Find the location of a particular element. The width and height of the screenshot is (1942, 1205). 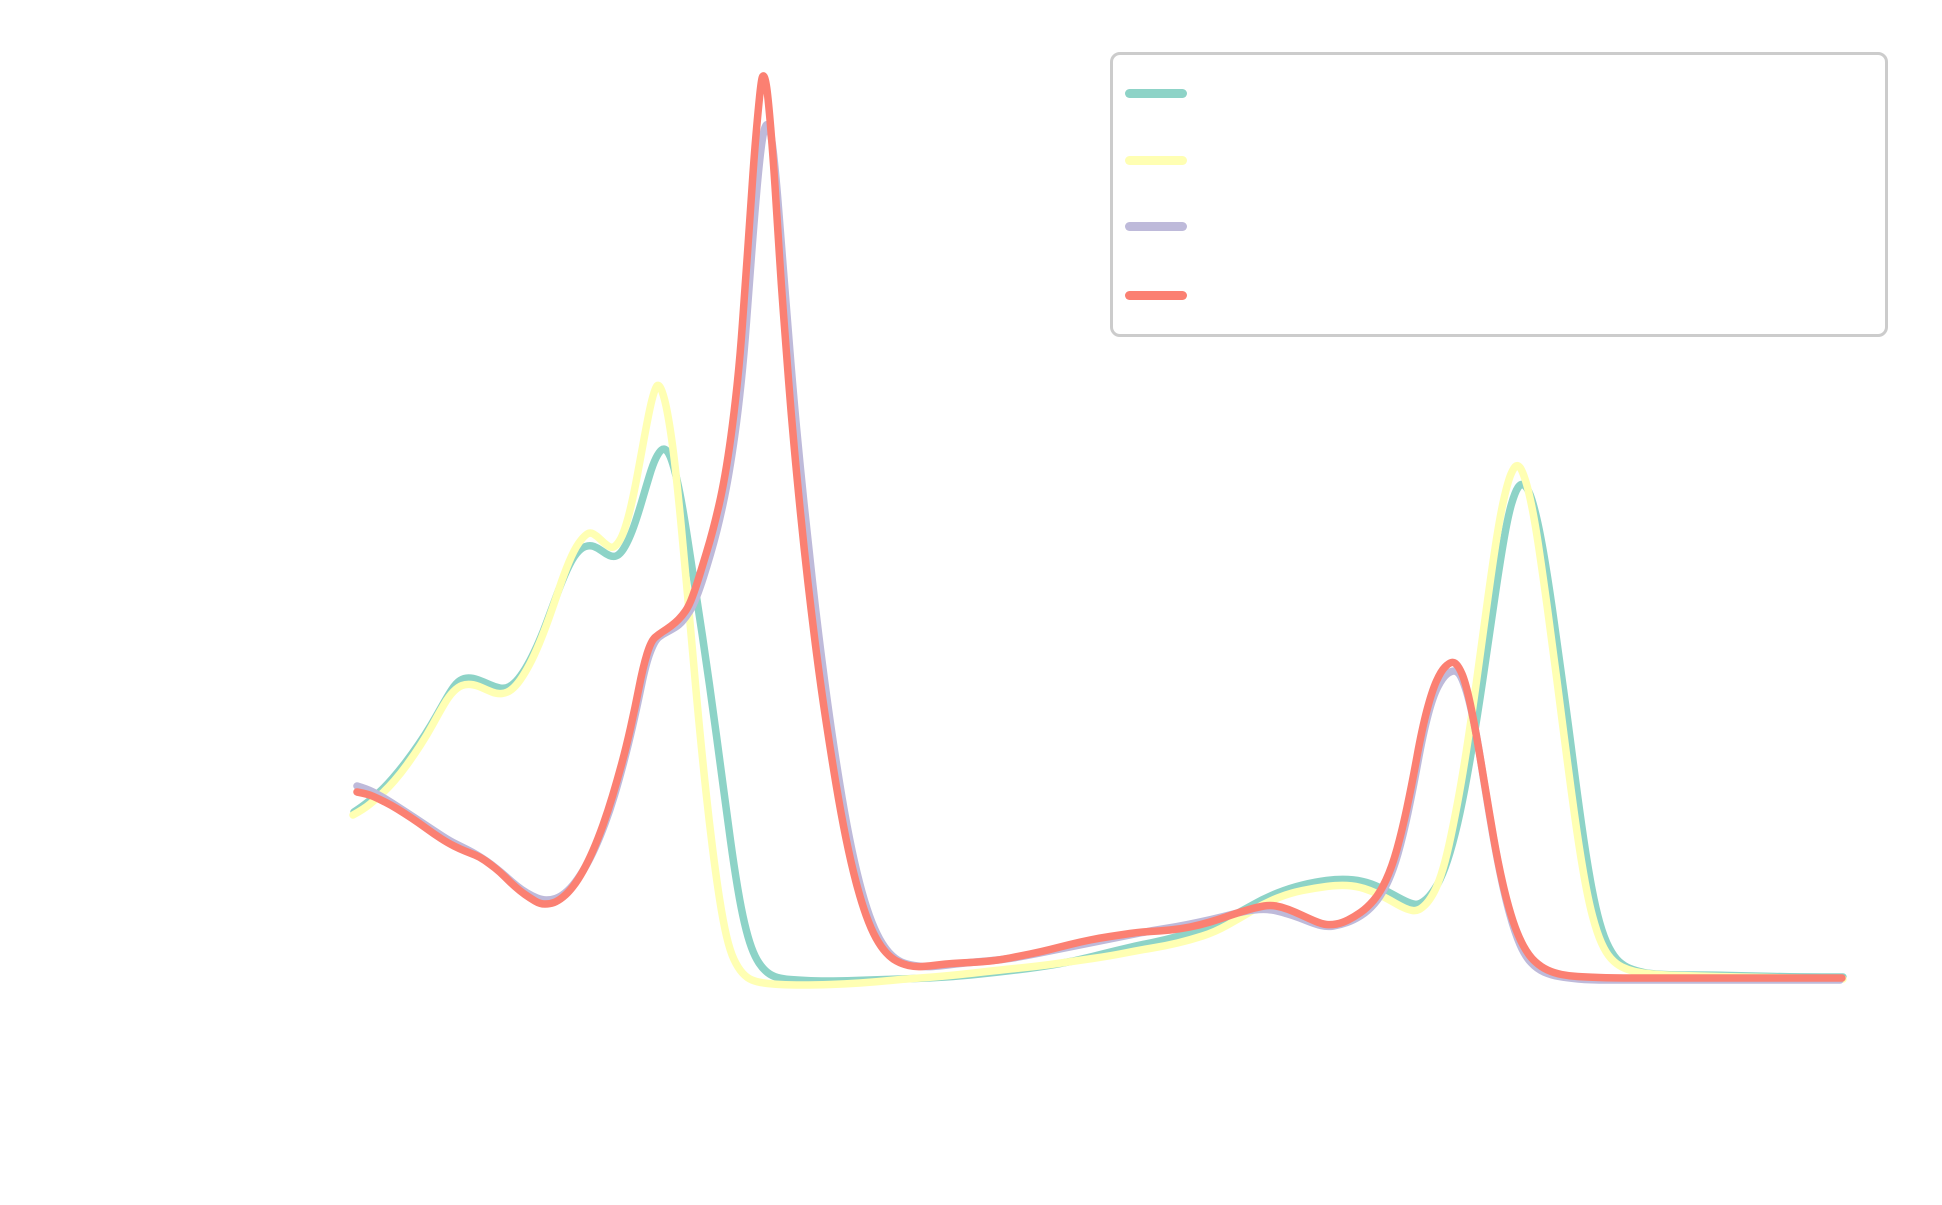

legend-swatch-lavender-series is located at coordinates (1156, 226).